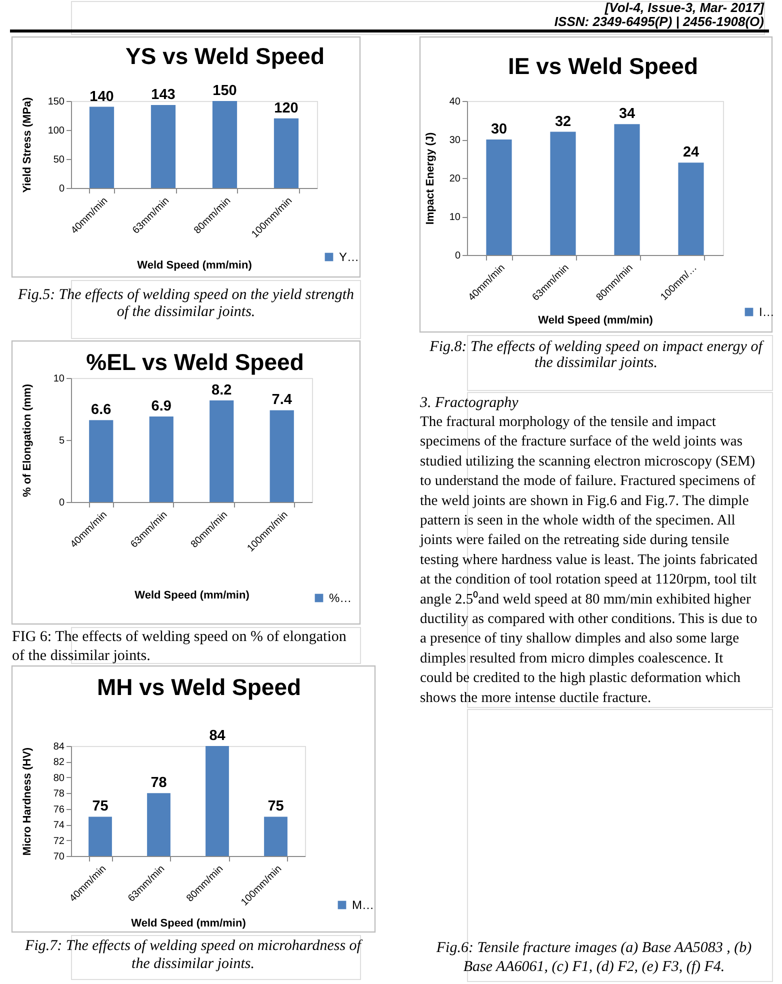 The width and height of the screenshot is (782, 984). I want to click on text: Base AA6061, (c) F1, (d) F2, (e) F3, (f) F4., so click(594, 967).